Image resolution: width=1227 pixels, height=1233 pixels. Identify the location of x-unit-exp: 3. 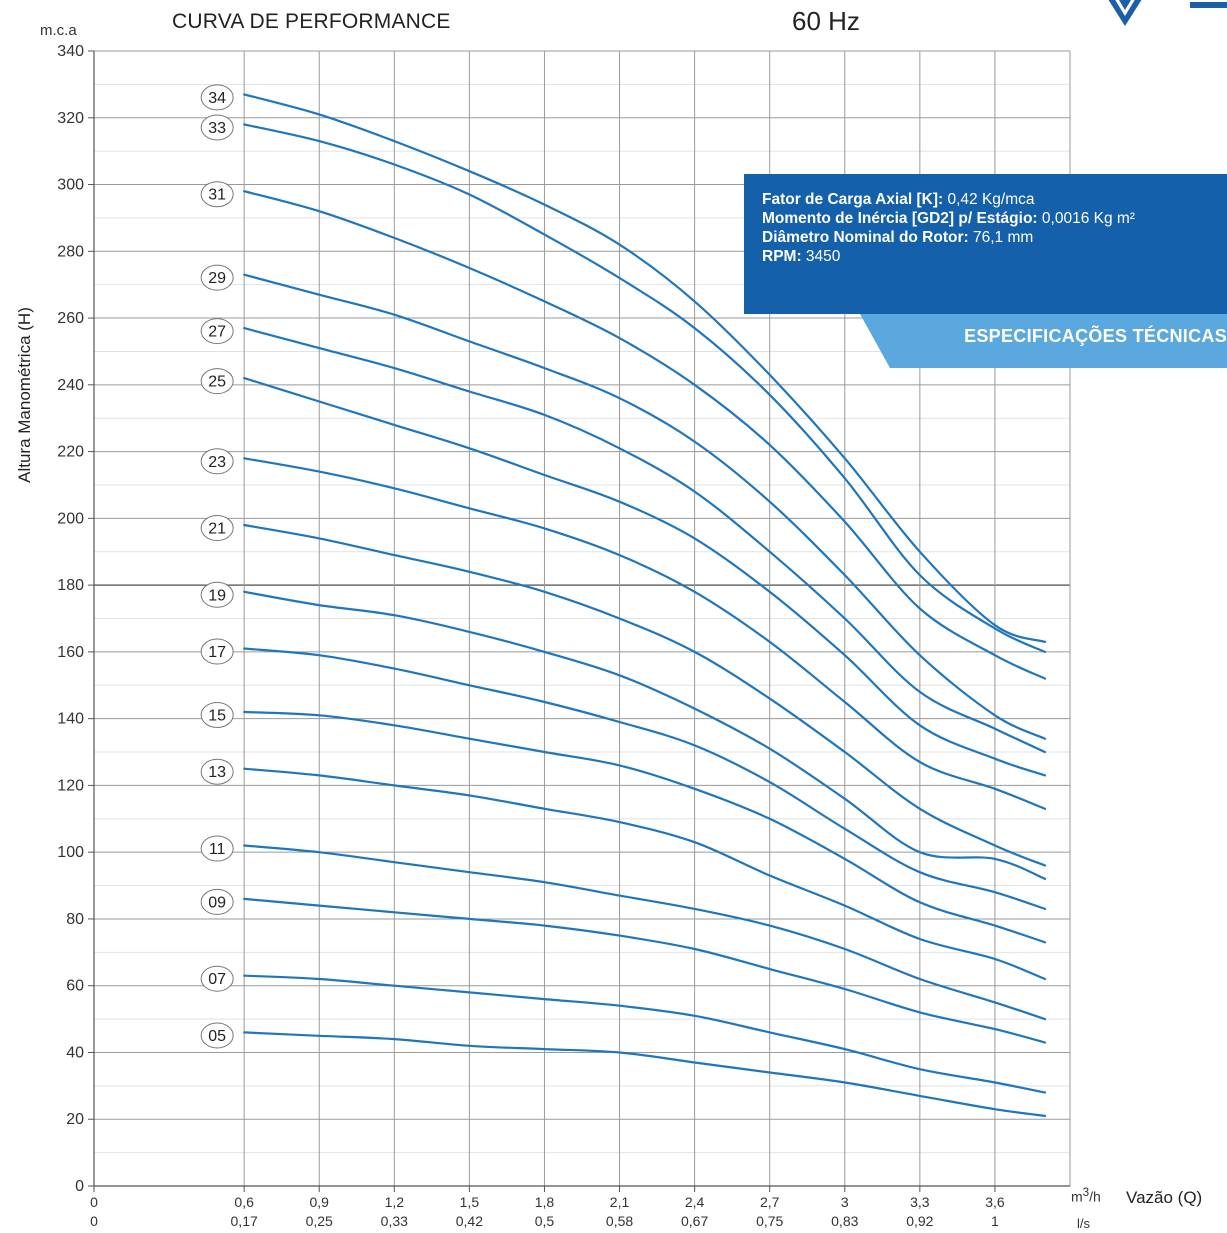
(1086, 1192).